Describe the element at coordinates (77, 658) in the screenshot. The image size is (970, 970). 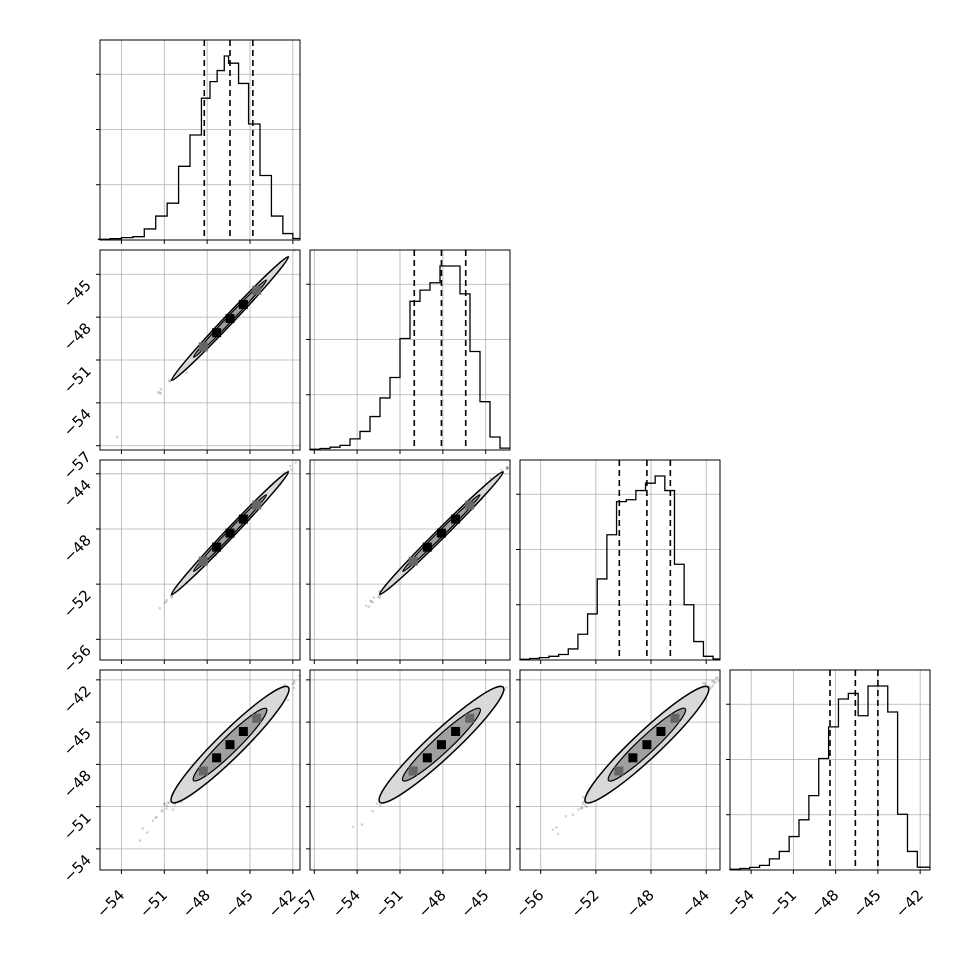
I see `y-tick-label: −56` at that location.